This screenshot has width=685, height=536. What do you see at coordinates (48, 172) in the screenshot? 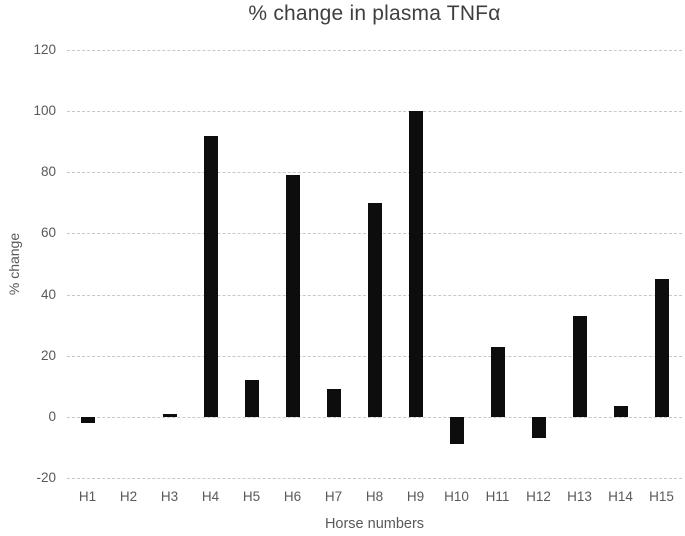
I see `y-tick-label-80: 80` at bounding box center [48, 172].